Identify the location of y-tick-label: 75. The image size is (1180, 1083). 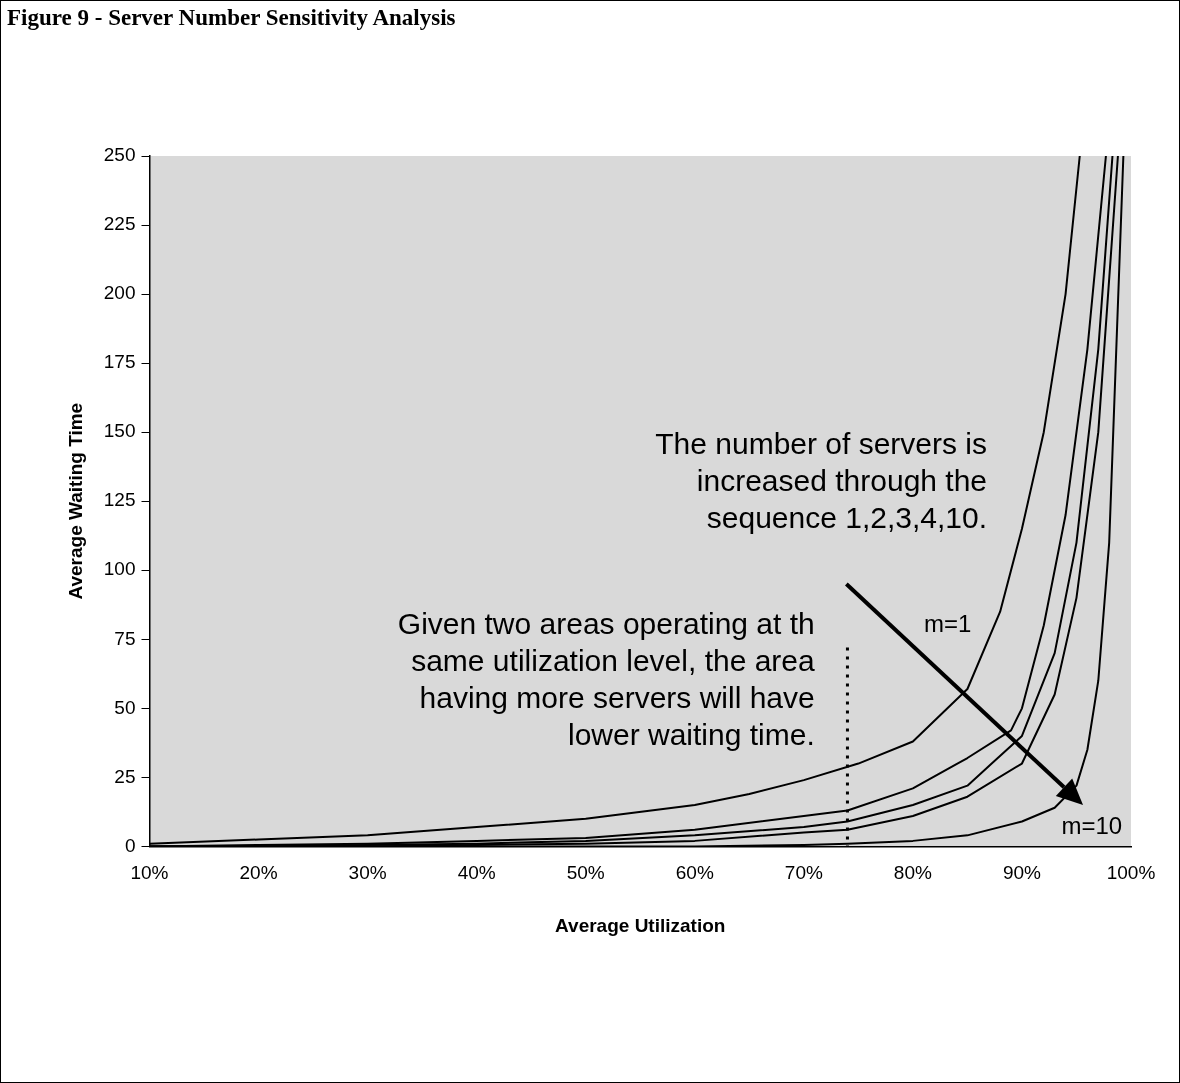
(125, 638).